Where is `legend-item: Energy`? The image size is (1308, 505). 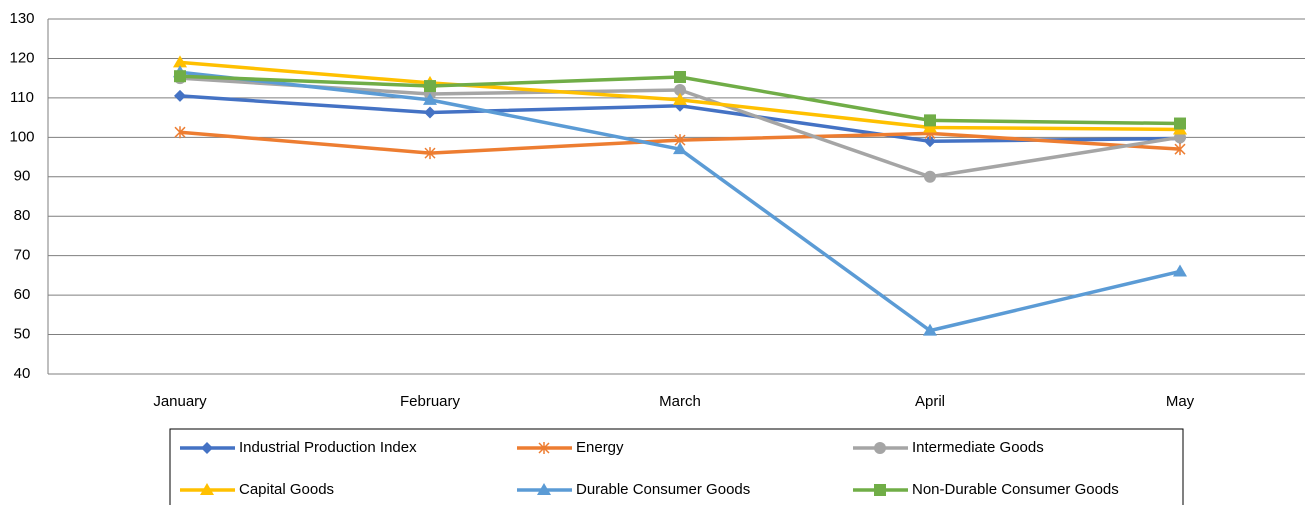
legend-item: Energy is located at coordinates (570, 447).